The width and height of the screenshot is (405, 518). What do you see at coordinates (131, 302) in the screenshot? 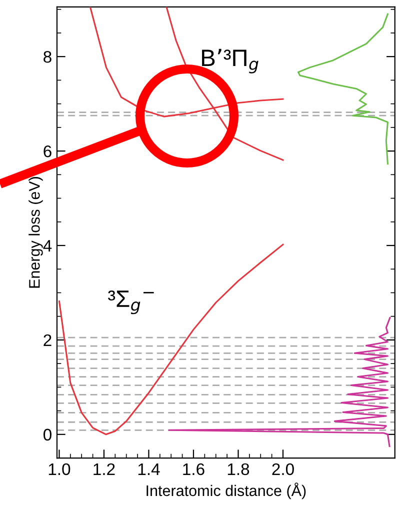
I see `annotation: ³Σ$_{g}$$^{−}$` at bounding box center [131, 302].